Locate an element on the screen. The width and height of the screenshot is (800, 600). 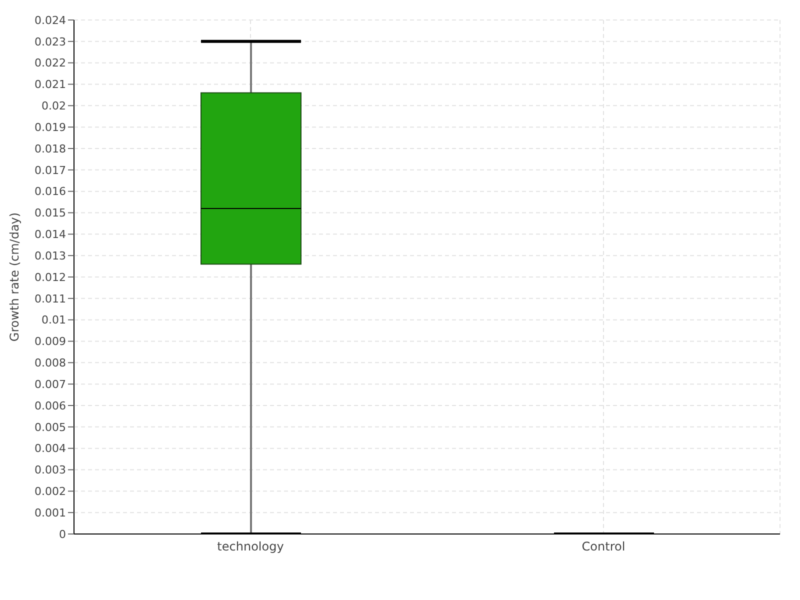
y-tick-label: 0 is located at coordinates (62, 534).